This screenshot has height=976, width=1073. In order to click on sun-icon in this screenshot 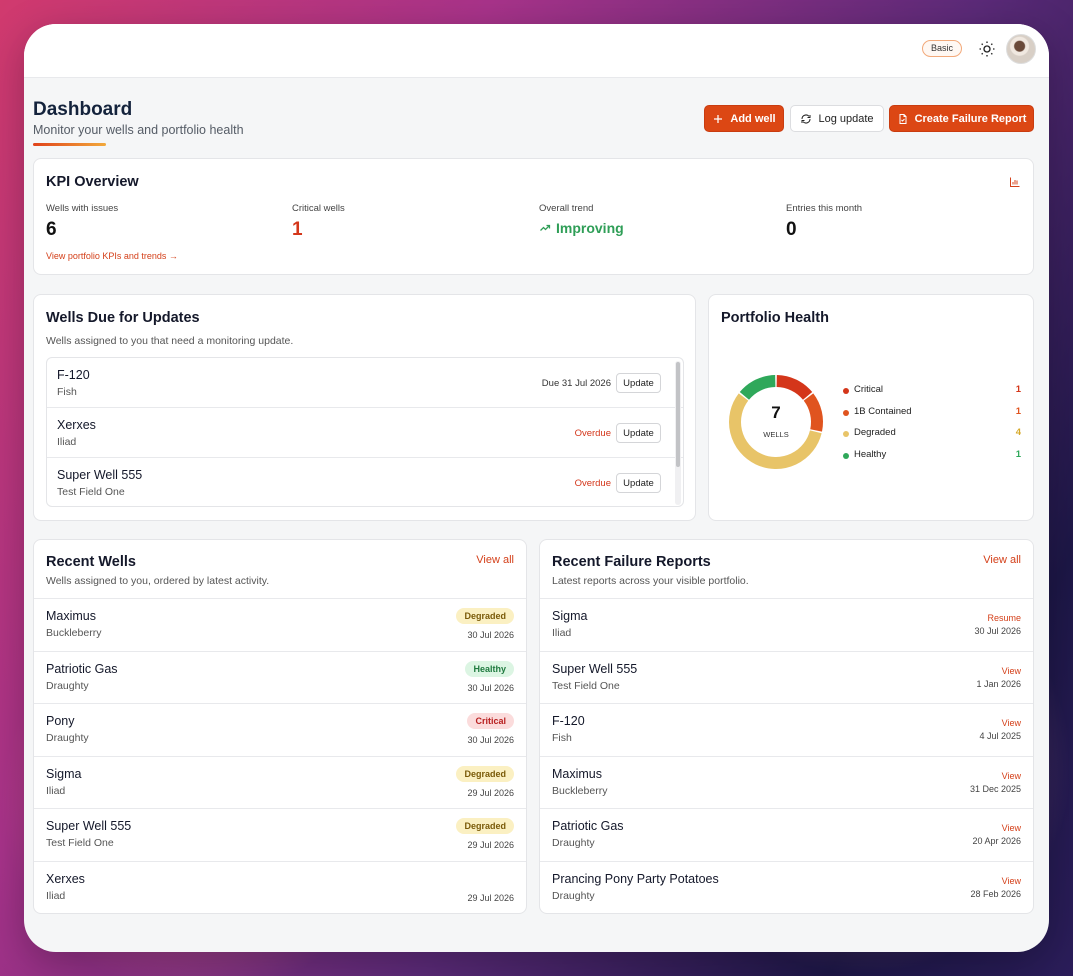, I will do `click(987, 49)`.